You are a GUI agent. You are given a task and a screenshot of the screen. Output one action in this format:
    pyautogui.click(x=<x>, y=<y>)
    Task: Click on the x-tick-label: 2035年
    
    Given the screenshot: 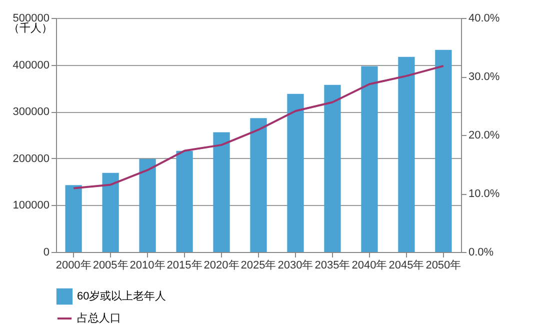 What is the action you would take?
    pyautogui.click(x=332, y=266)
    